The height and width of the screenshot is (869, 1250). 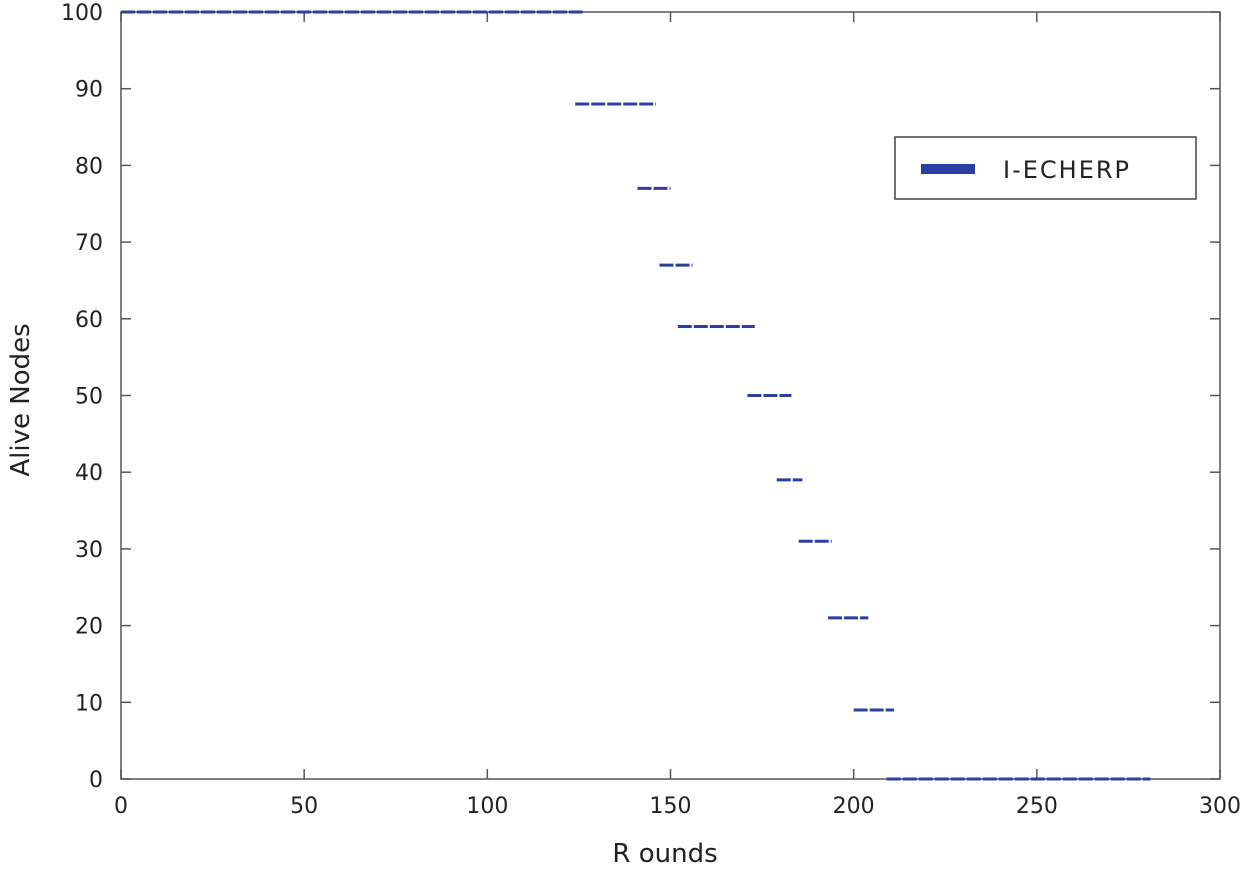 What do you see at coordinates (671, 806) in the screenshot?
I see `x-tick-label: 150` at bounding box center [671, 806].